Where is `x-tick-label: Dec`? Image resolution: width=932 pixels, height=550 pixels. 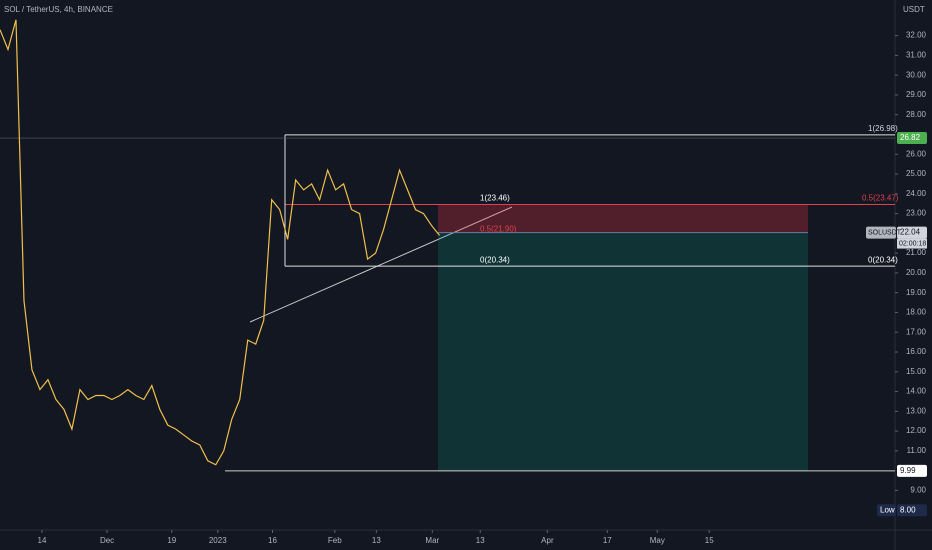 x-tick-label: Dec is located at coordinates (107, 540).